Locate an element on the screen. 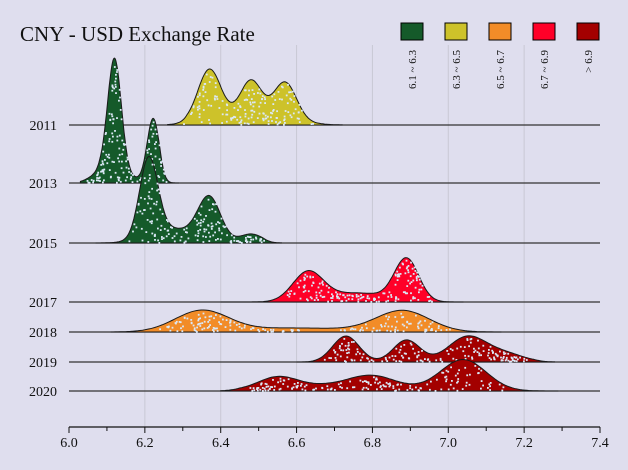 Image resolution: width=628 pixels, height=470 pixels. year-label: 2017 is located at coordinates (43, 303).